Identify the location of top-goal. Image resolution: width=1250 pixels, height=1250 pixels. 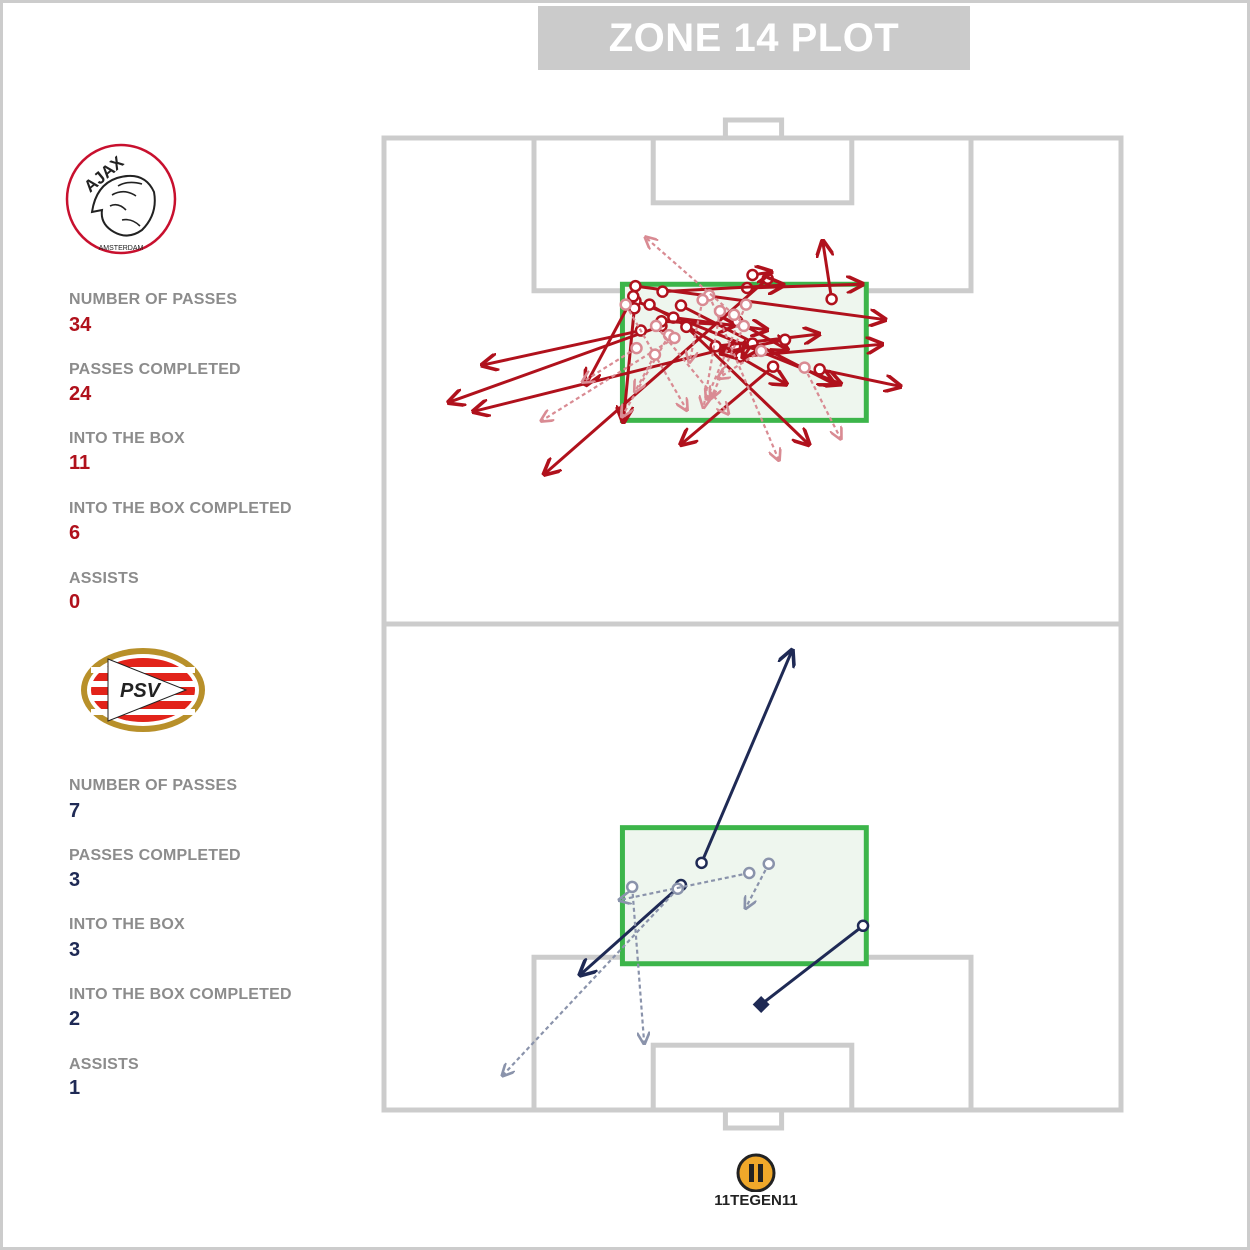
(753, 129).